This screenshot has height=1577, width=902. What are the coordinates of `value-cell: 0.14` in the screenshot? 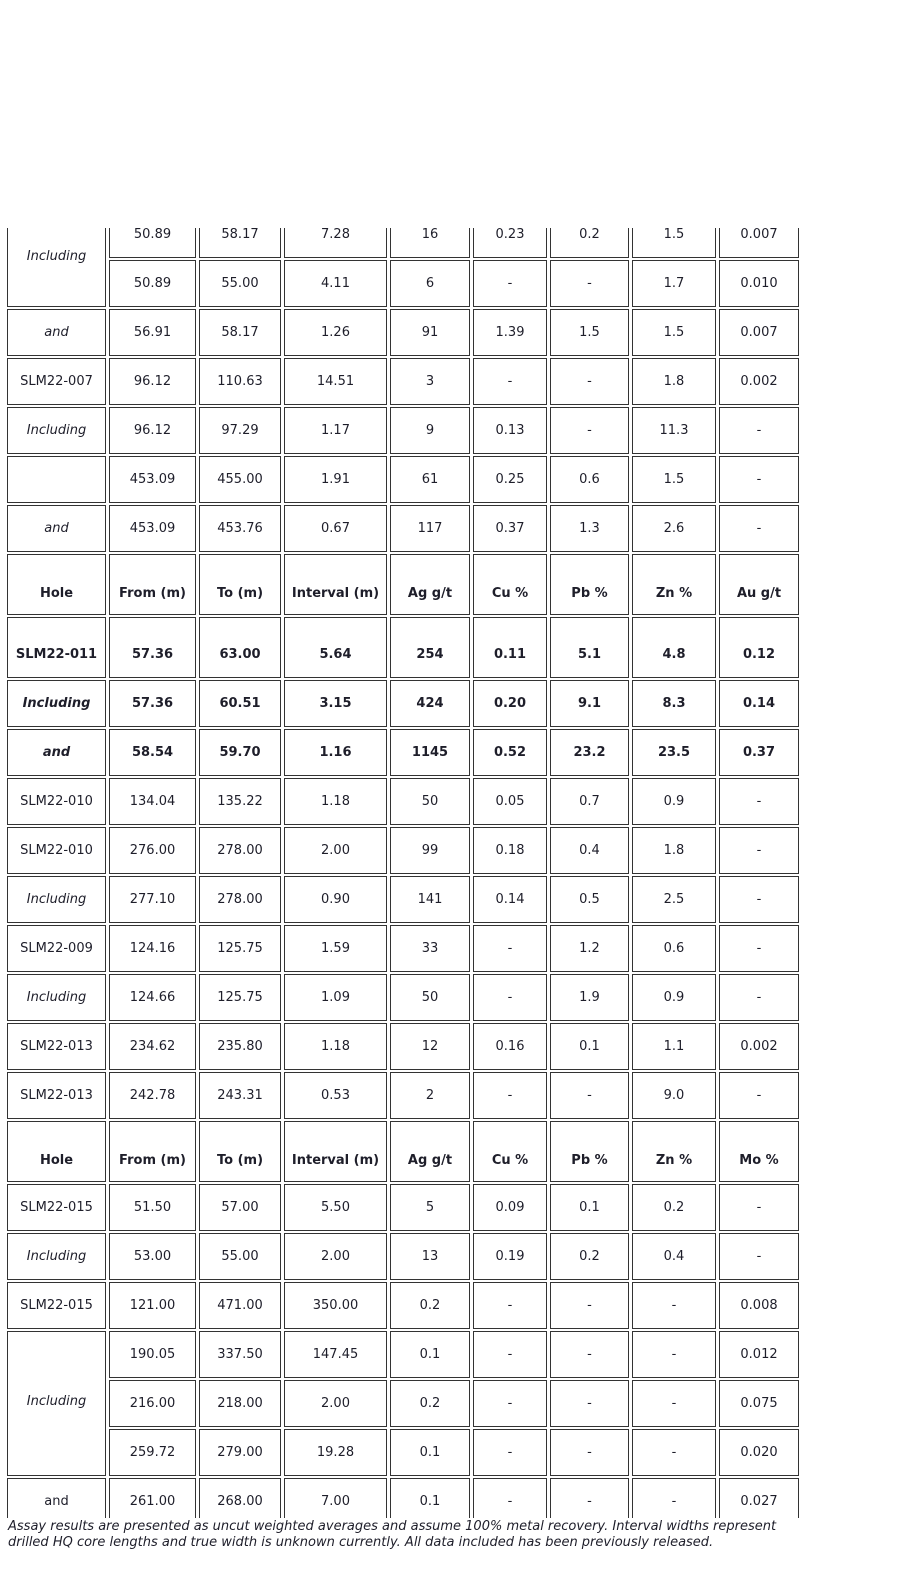 It's located at (510, 899).